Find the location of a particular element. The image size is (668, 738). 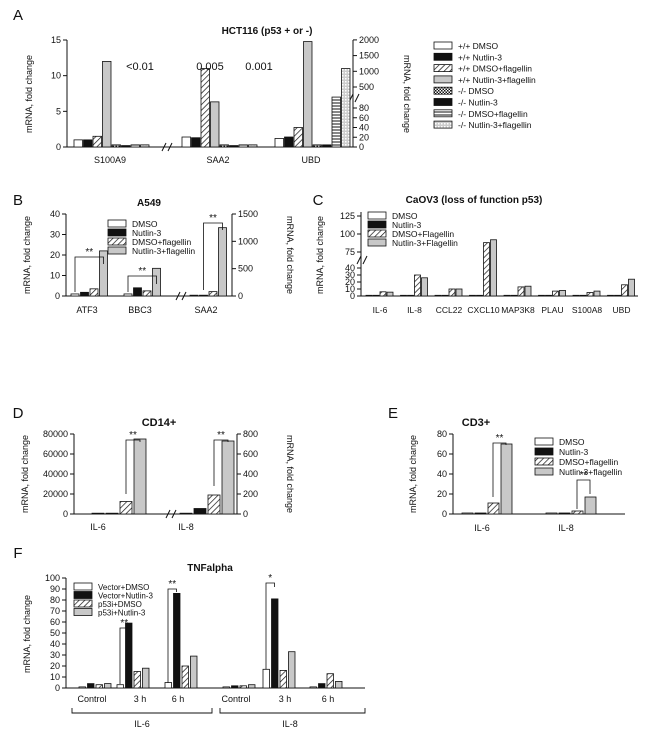

x-tick-label: MAP3K8 is located at coordinates (518, 310).